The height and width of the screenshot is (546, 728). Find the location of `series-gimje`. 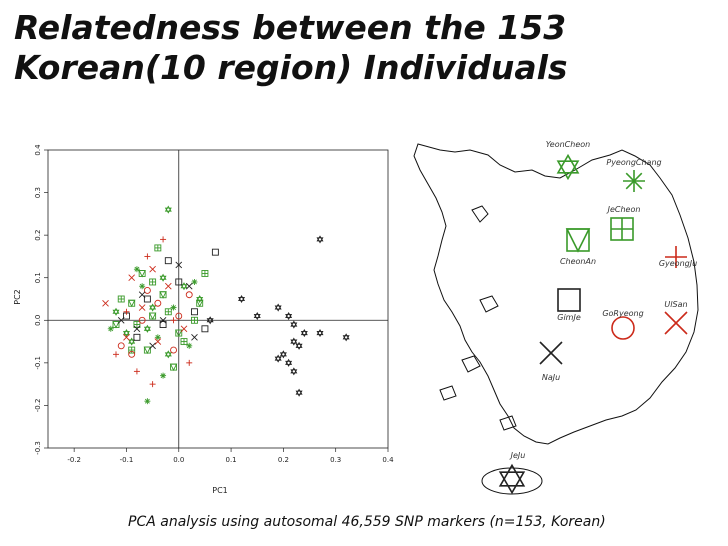

series-gimje is located at coordinates (171, 294).